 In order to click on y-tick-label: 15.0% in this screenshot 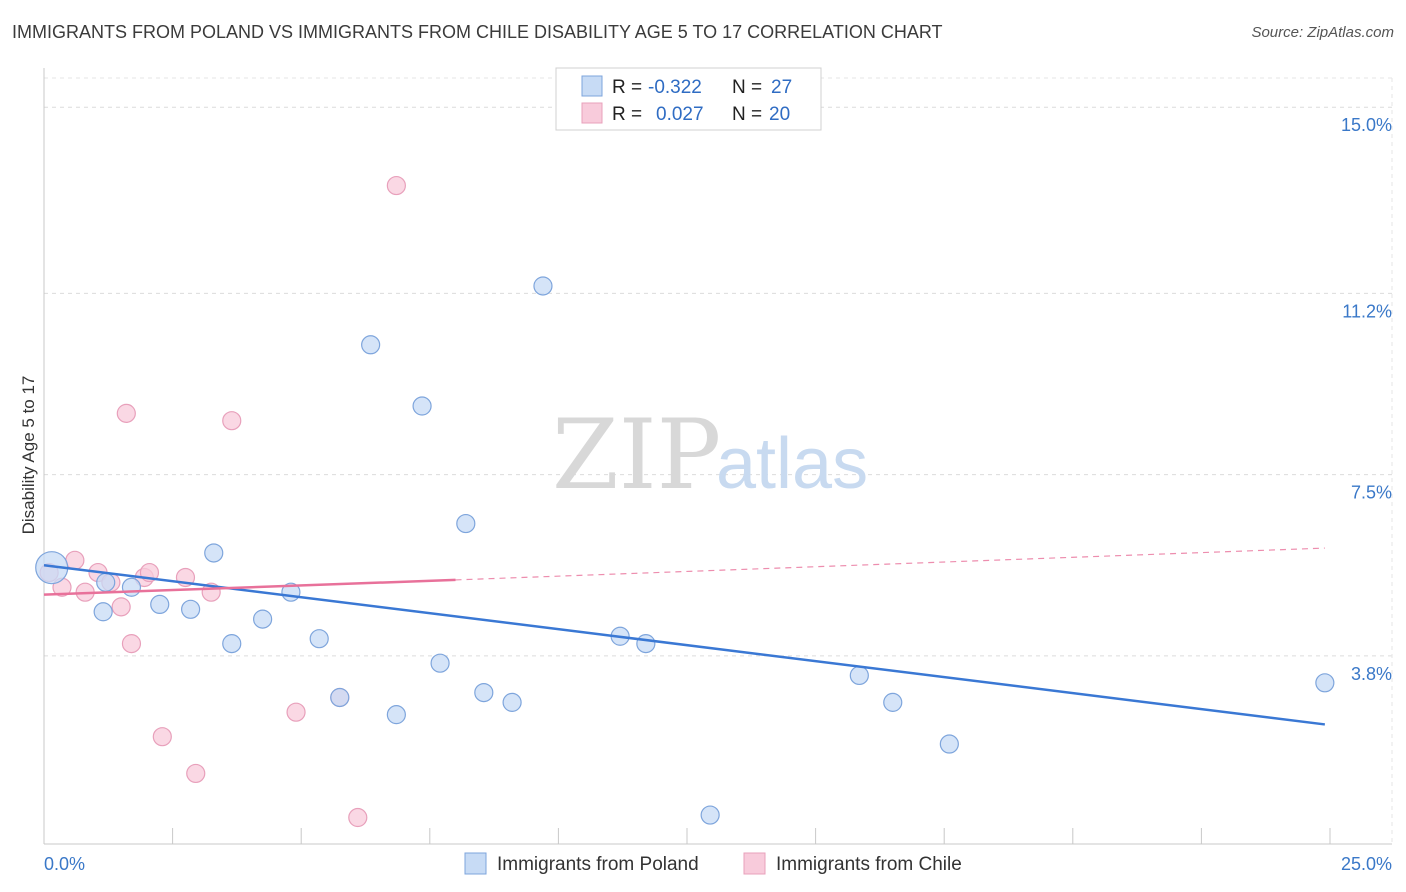, I will do `click(1366, 125)`.